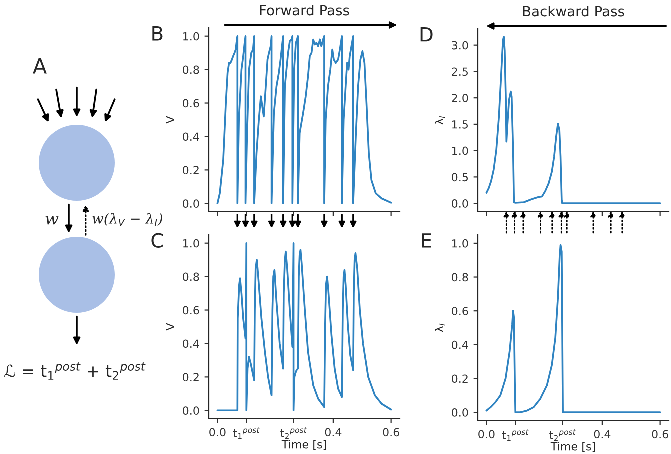 The image size is (671, 454). What do you see at coordinates (460, 124) in the screenshot?
I see `y-tick-label: 1.5` at bounding box center [460, 124].